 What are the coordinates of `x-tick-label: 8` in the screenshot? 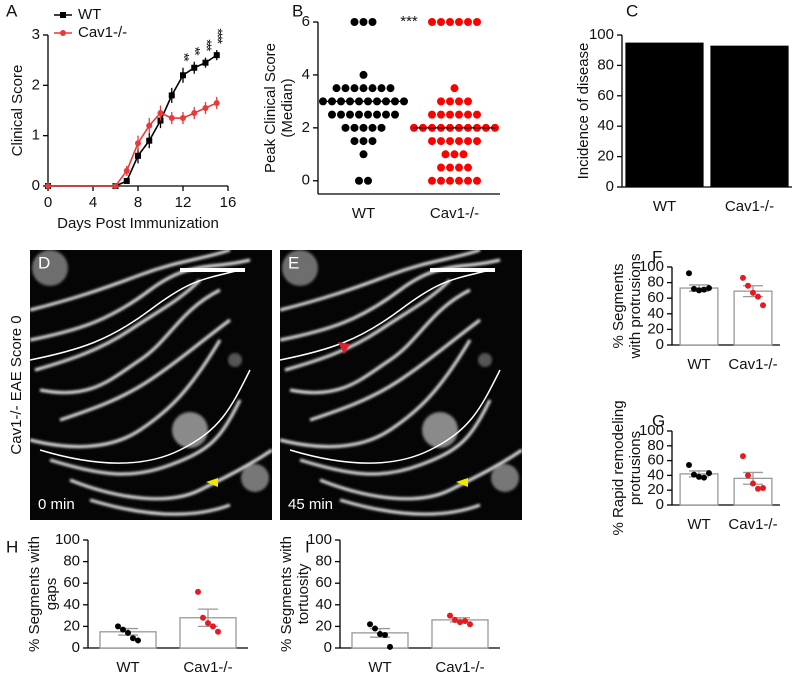 It's located at (138, 202).